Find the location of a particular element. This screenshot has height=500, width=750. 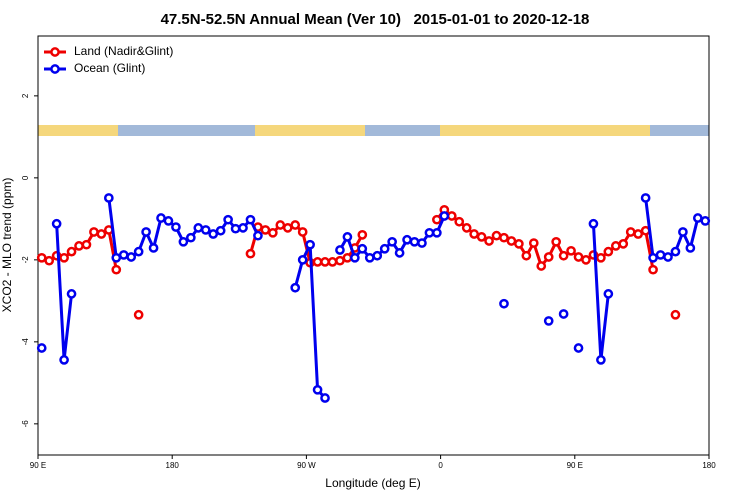

legend-label: Ocean (Glint) is located at coordinates (109, 68).